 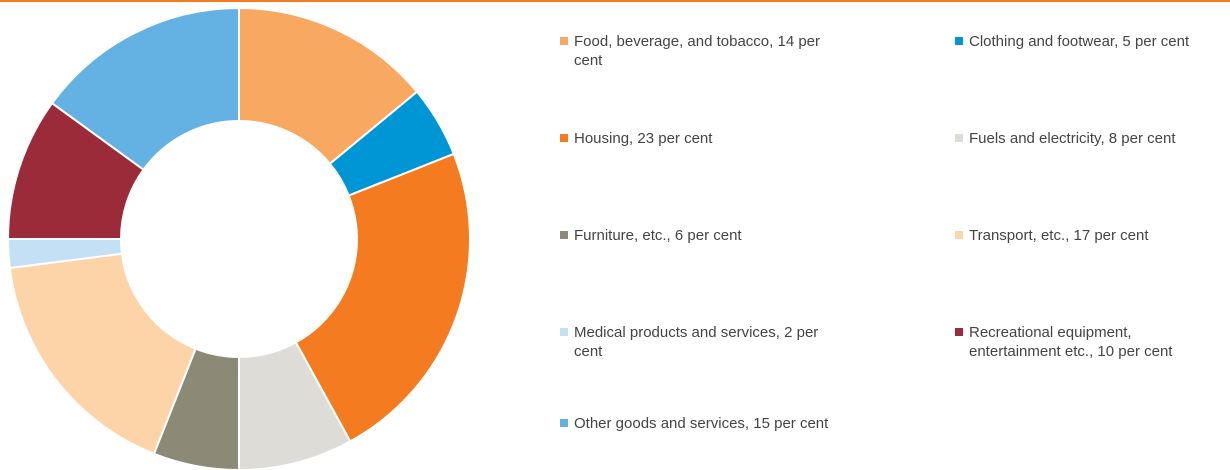 I want to click on legend-item: Housing, 23 per cent, so click(x=695, y=138).